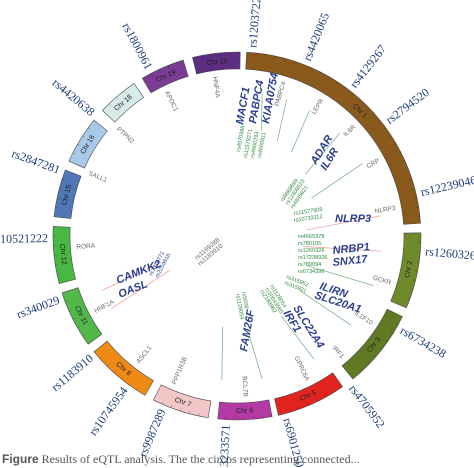  What do you see at coordinates (255, 144) in the screenshot?
I see `inner-snp: rs4660293` at bounding box center [255, 144].